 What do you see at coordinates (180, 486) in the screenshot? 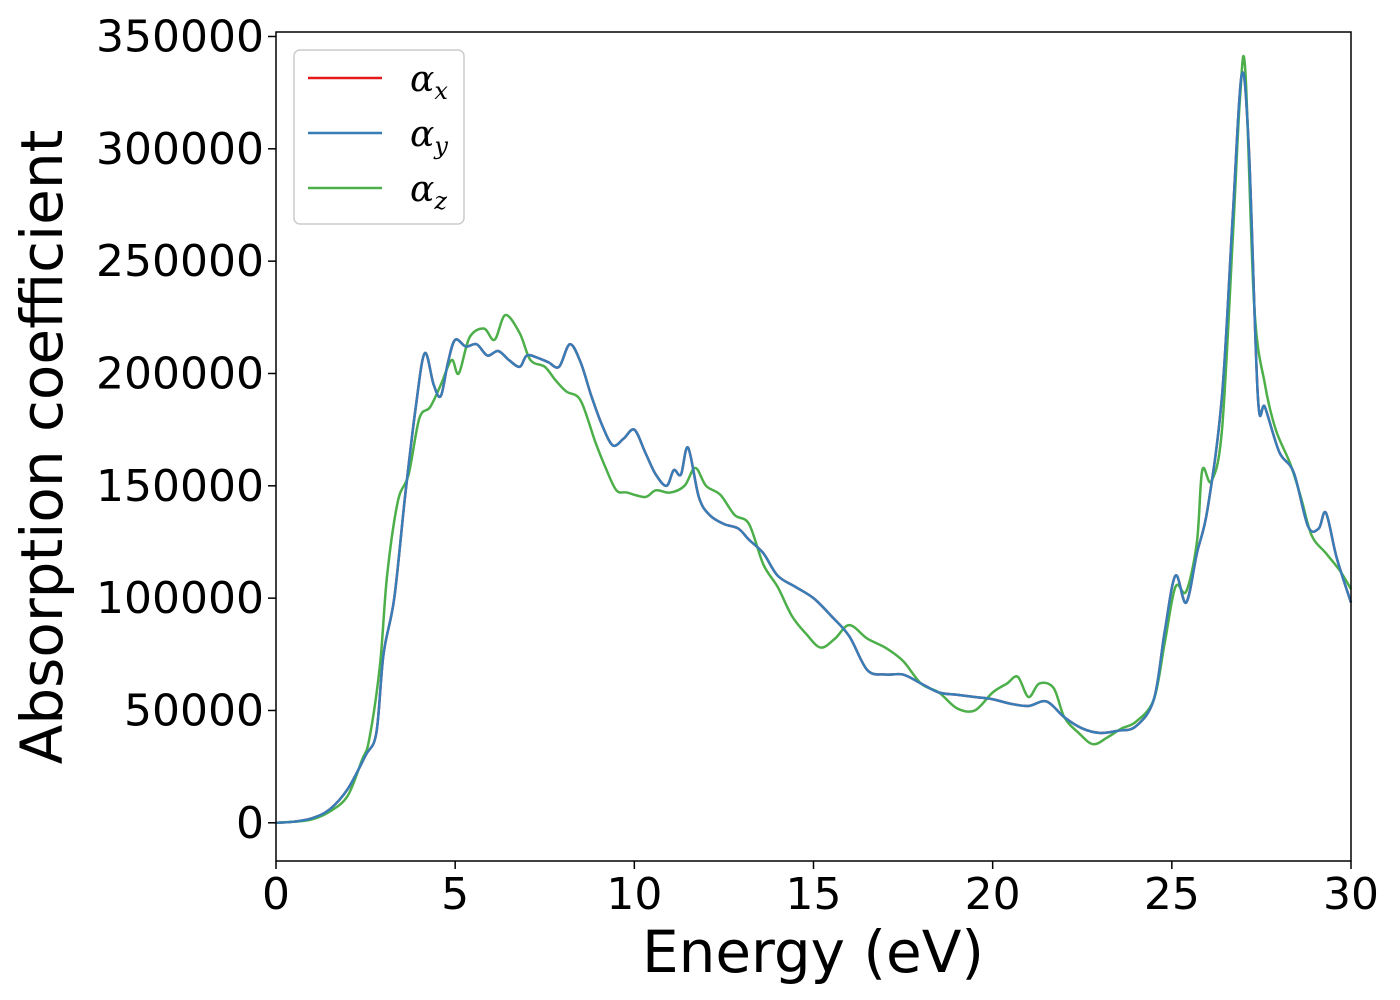
I see `y-tick-label: 150000` at bounding box center [180, 486].